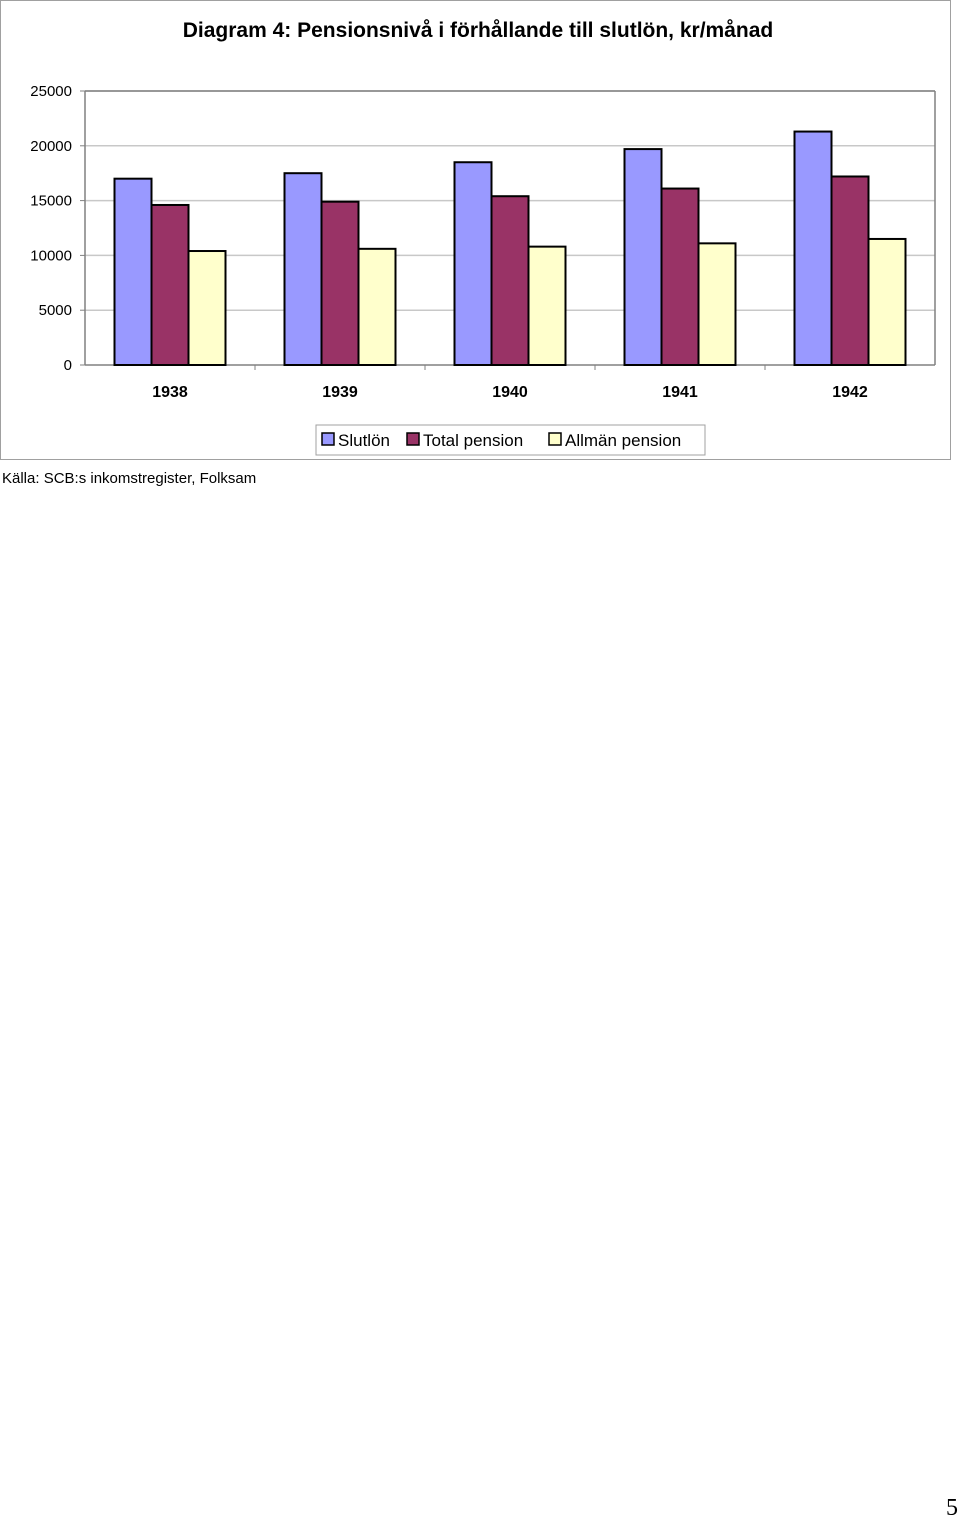 This screenshot has width=960, height=1524. Describe the element at coordinates (129, 478) in the screenshot. I see `source-note: Källa: SCB:s inkomstregister, Folksam` at that location.